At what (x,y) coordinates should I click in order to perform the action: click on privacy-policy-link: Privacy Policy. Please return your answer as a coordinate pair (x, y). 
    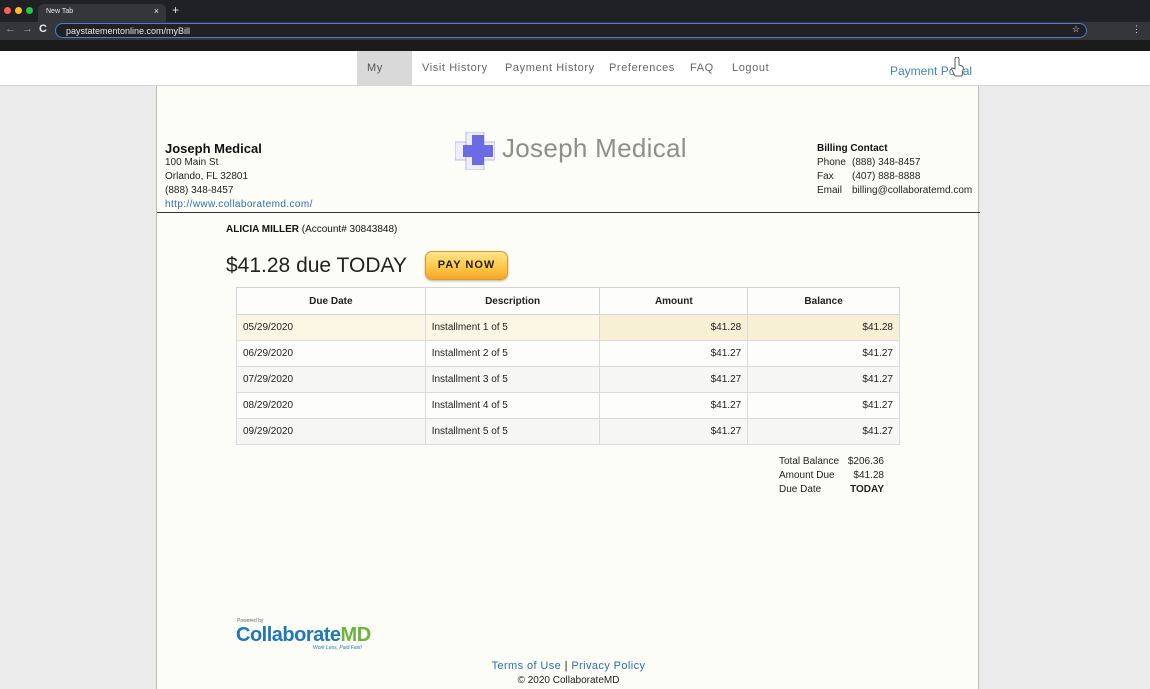
    Looking at the image, I should click on (608, 666).